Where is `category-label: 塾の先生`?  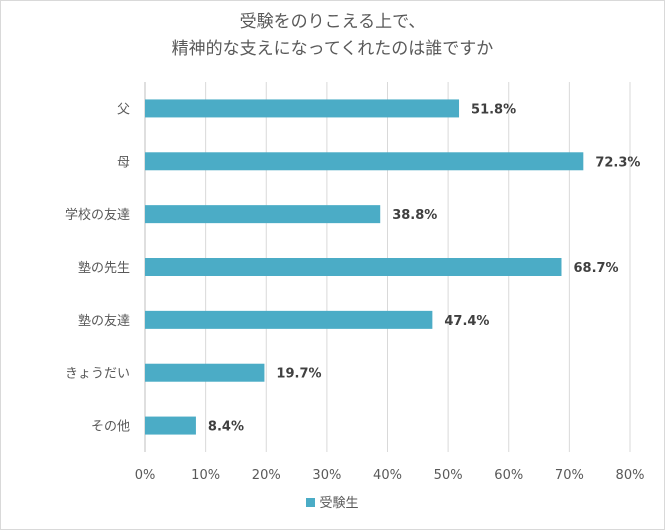 category-label: 塾の先生 is located at coordinates (104, 268).